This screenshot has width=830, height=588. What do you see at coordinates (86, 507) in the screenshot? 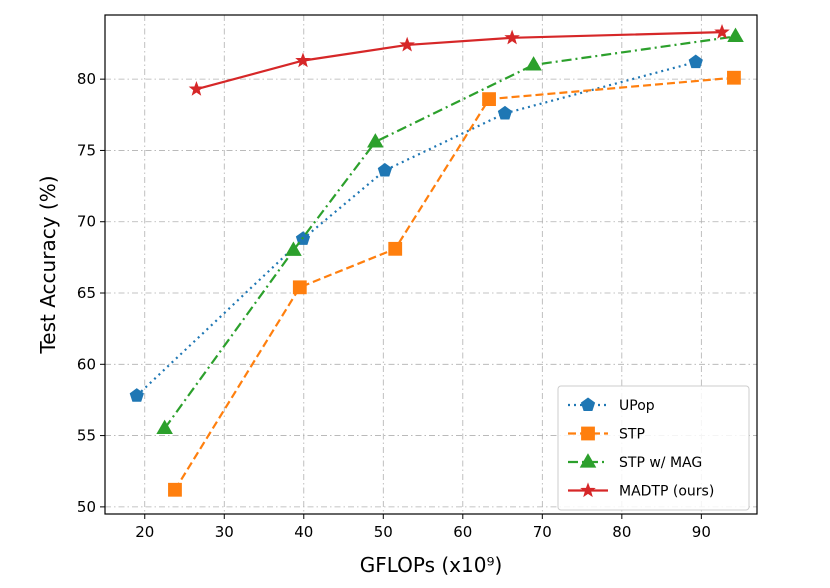
I see `y-tick-label: 50` at bounding box center [86, 507].